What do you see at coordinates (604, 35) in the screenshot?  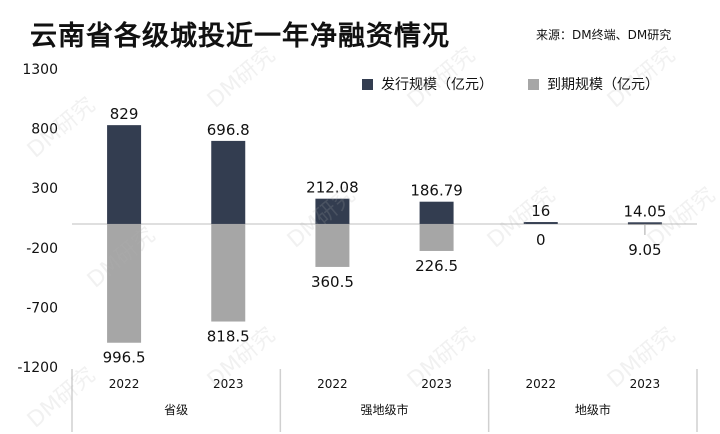 I see `source-note: 来源：DM终端、DM研究` at bounding box center [604, 35].